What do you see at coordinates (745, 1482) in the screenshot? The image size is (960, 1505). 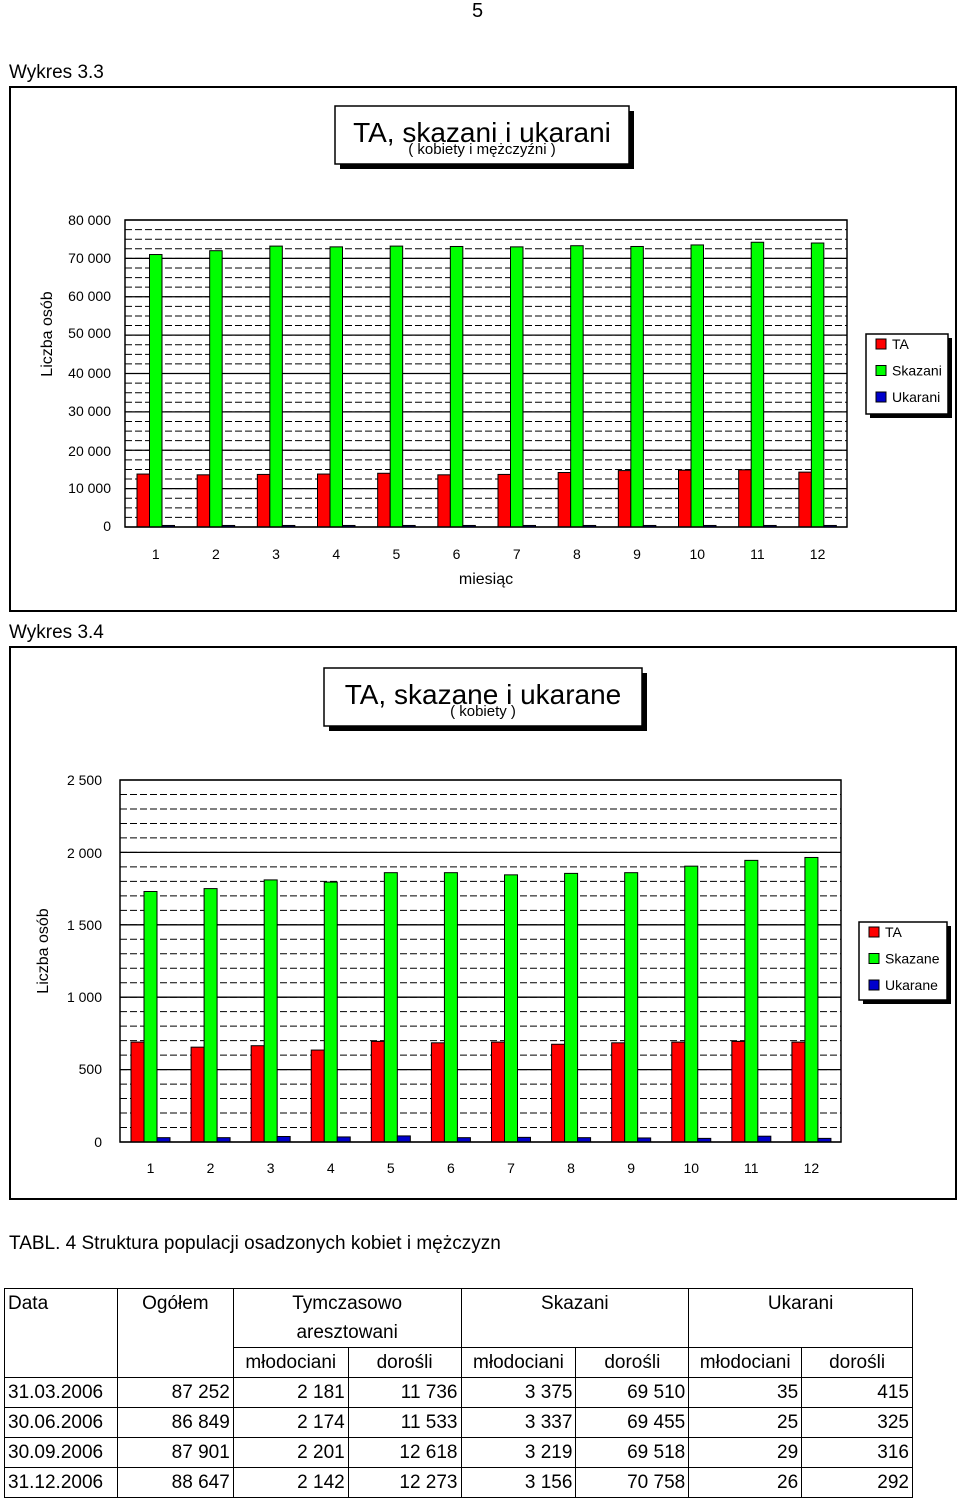 I see `cell: 26` at bounding box center [745, 1482].